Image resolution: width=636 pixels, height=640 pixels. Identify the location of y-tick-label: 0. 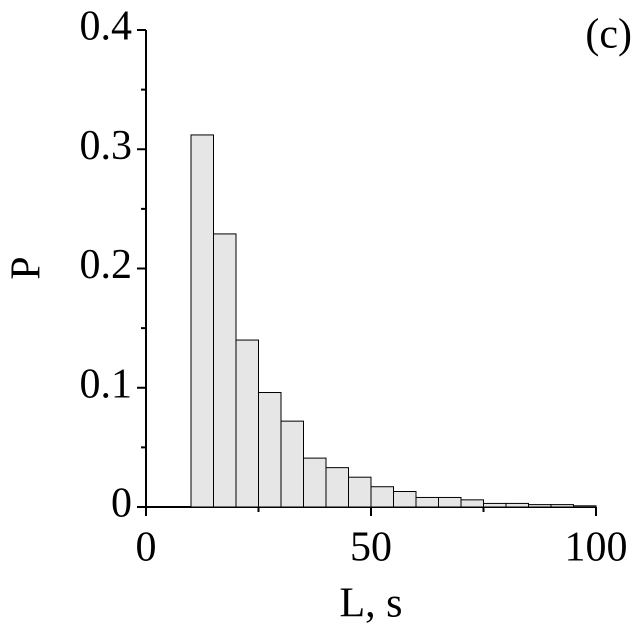
(121, 504).